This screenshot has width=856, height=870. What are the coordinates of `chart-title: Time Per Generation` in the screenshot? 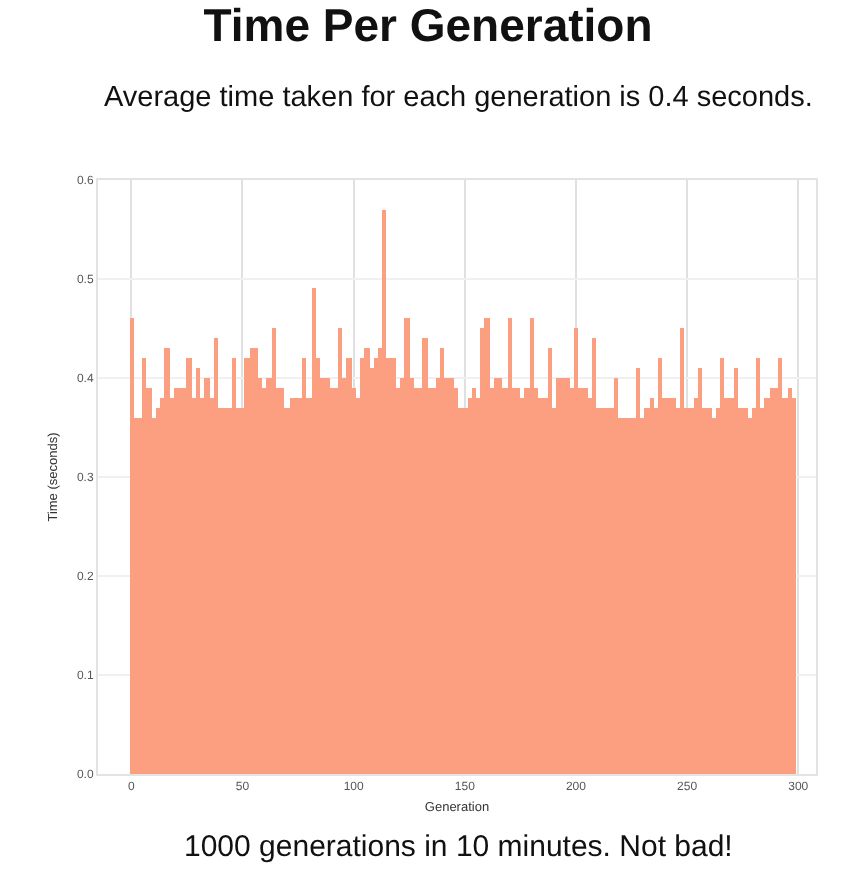 It's located at (428, 25).